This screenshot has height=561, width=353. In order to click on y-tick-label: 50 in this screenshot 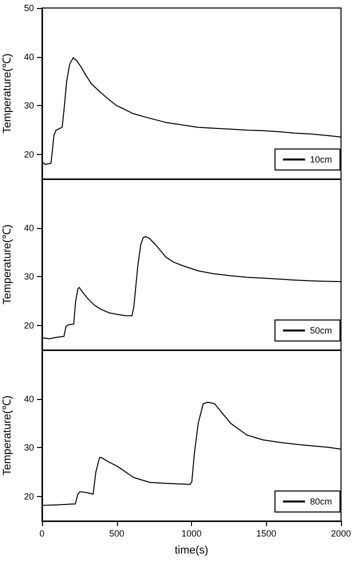, I will do `click(29, 8)`.